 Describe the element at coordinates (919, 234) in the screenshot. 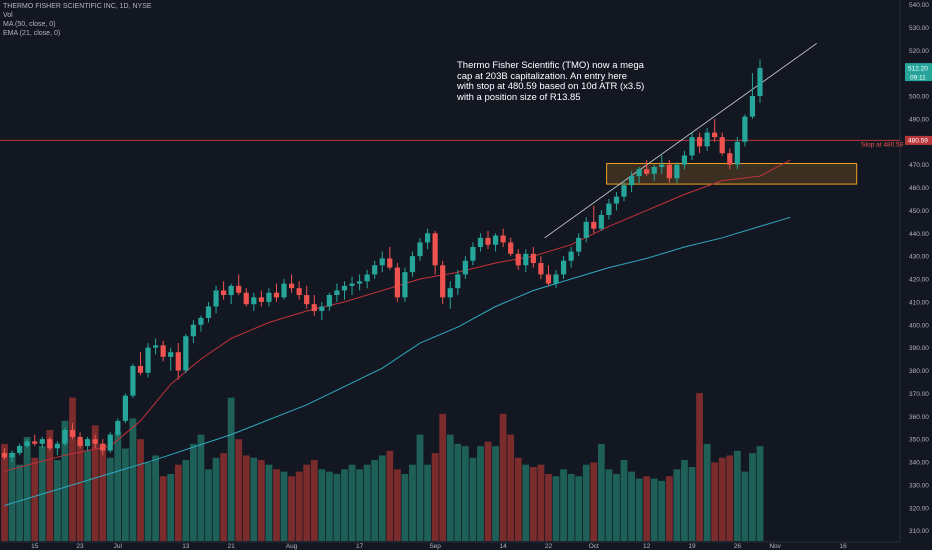

I see `price-tick-label: 440.00` at that location.